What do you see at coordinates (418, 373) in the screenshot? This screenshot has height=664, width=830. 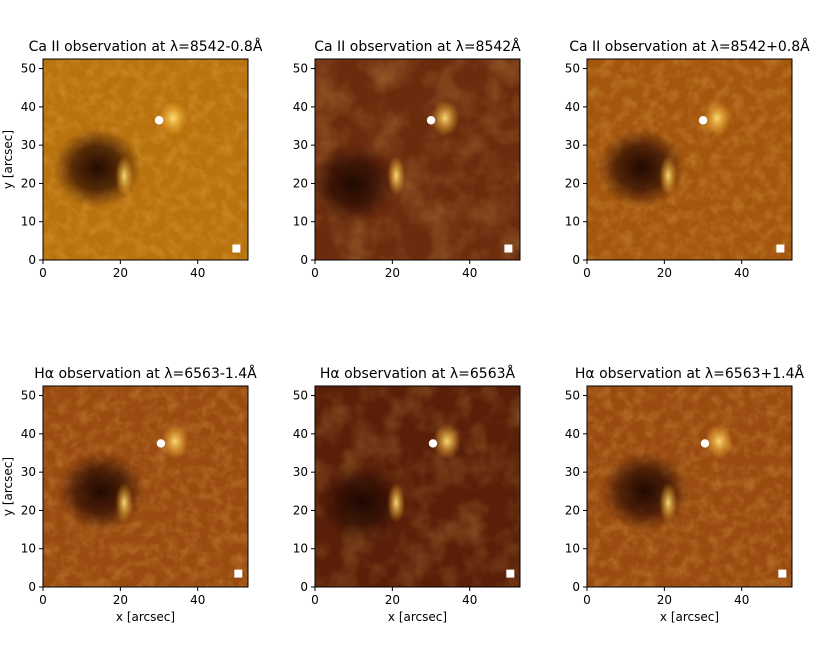 I see `panel-title: Hα observation at λ=6563Å` at bounding box center [418, 373].